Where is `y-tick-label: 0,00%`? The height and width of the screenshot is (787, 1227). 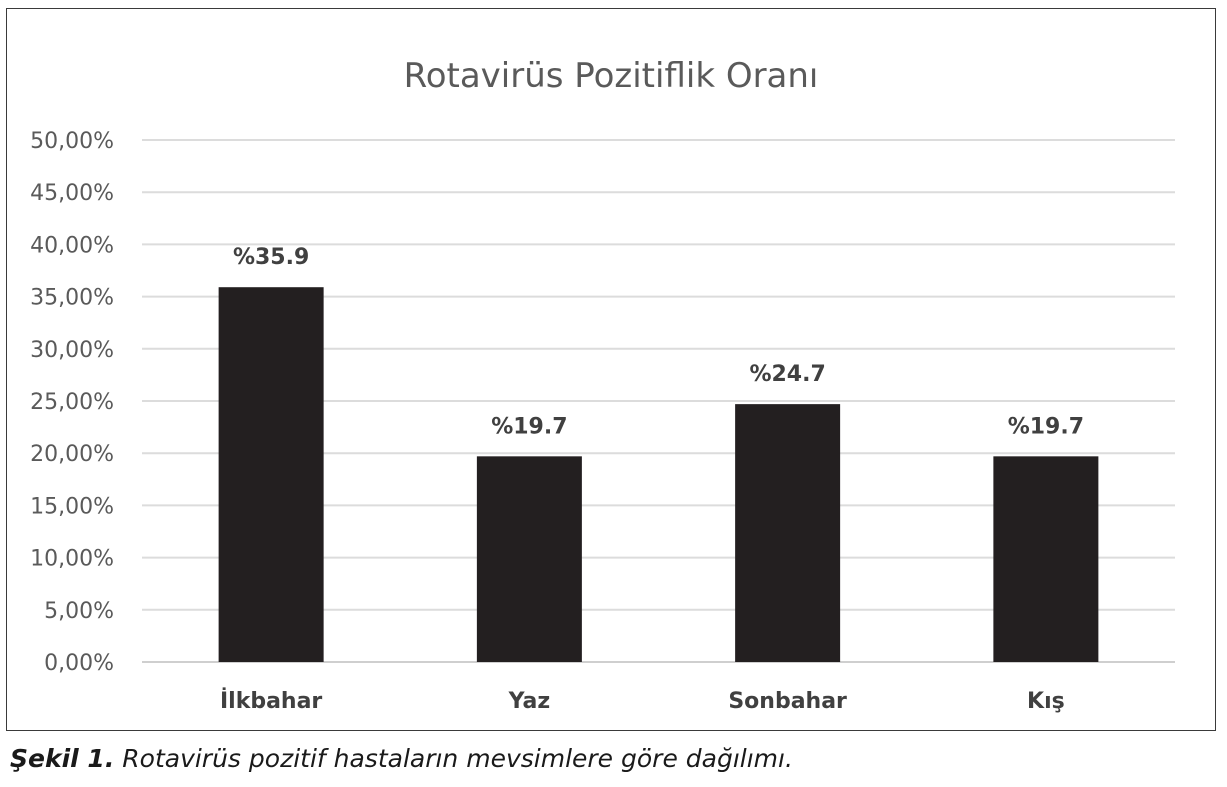
y-tick-label: 0,00% is located at coordinates (79, 663).